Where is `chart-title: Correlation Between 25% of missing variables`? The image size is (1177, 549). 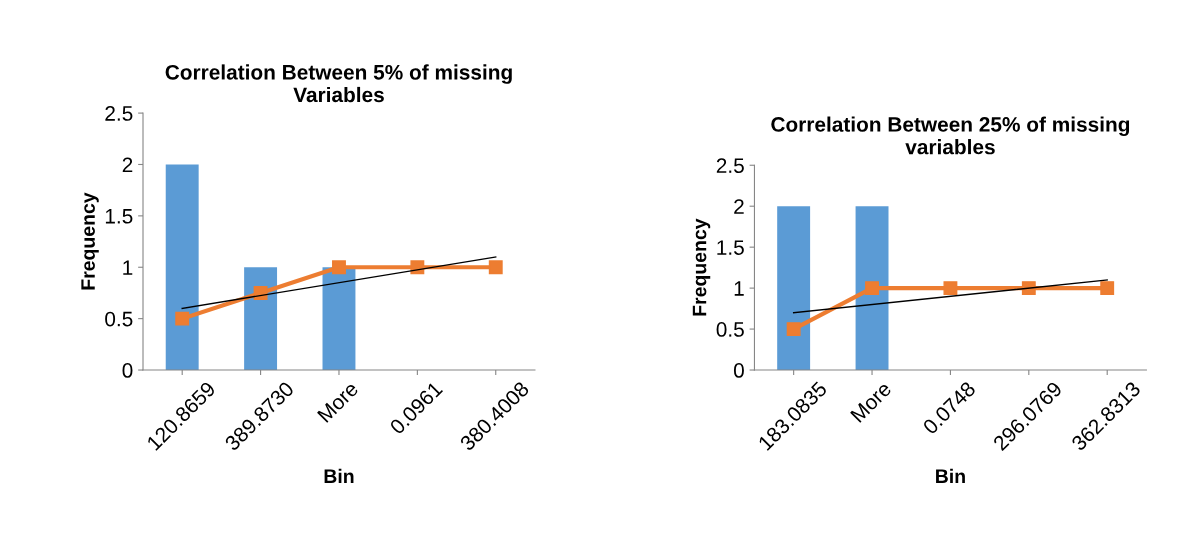
chart-title: Correlation Between 25% of missing variables is located at coordinates (950, 135).